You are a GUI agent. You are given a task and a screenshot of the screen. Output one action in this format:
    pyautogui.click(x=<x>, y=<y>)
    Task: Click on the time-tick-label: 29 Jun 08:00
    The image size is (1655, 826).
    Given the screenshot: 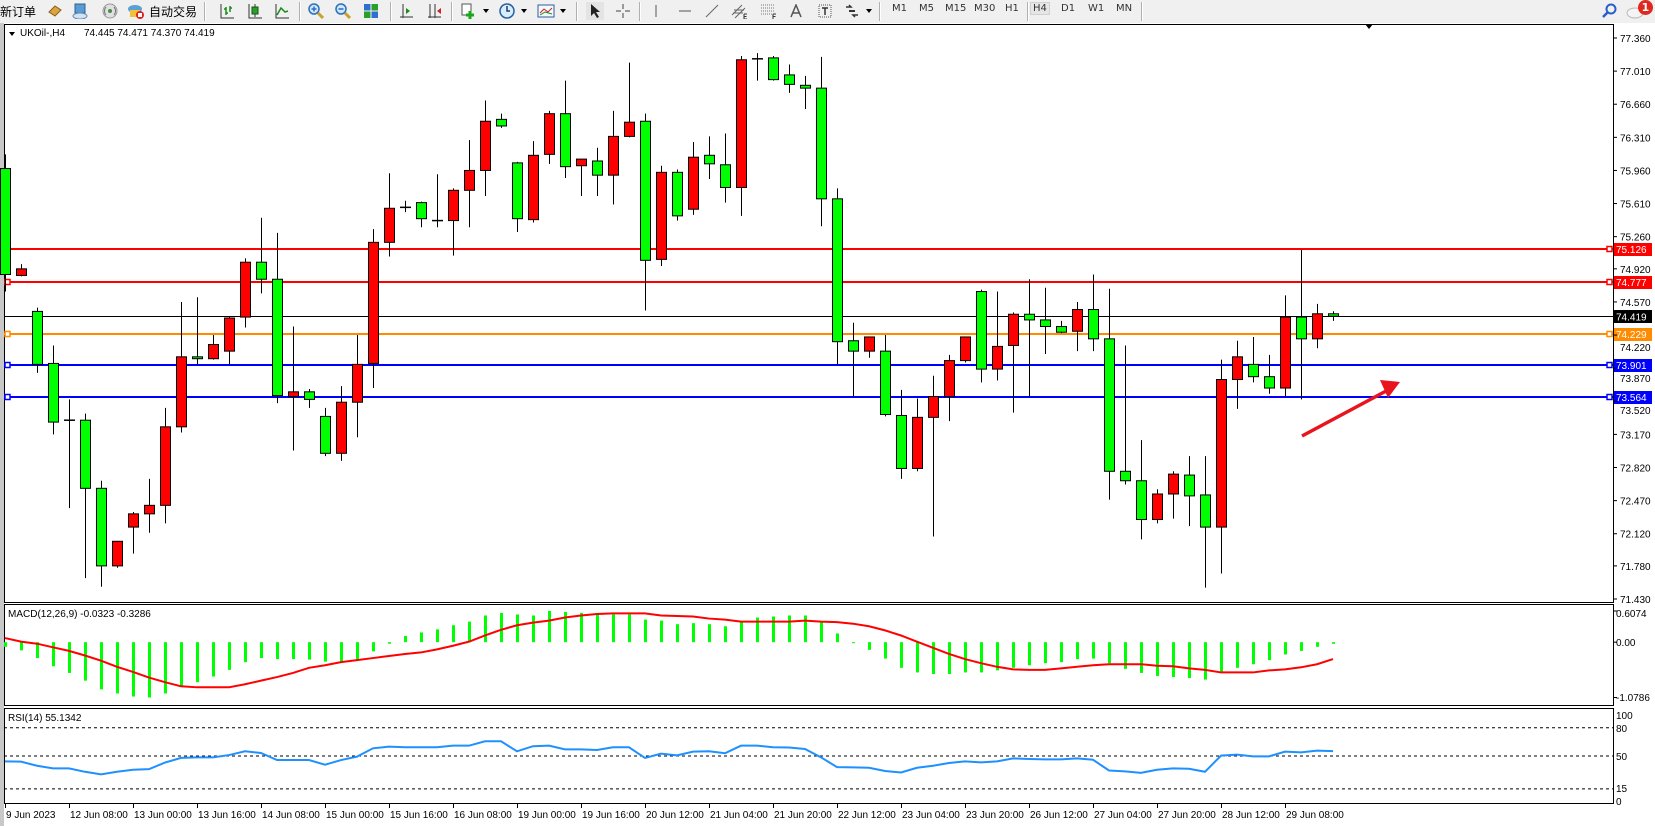 What is the action you would take?
    pyautogui.click(x=1315, y=815)
    